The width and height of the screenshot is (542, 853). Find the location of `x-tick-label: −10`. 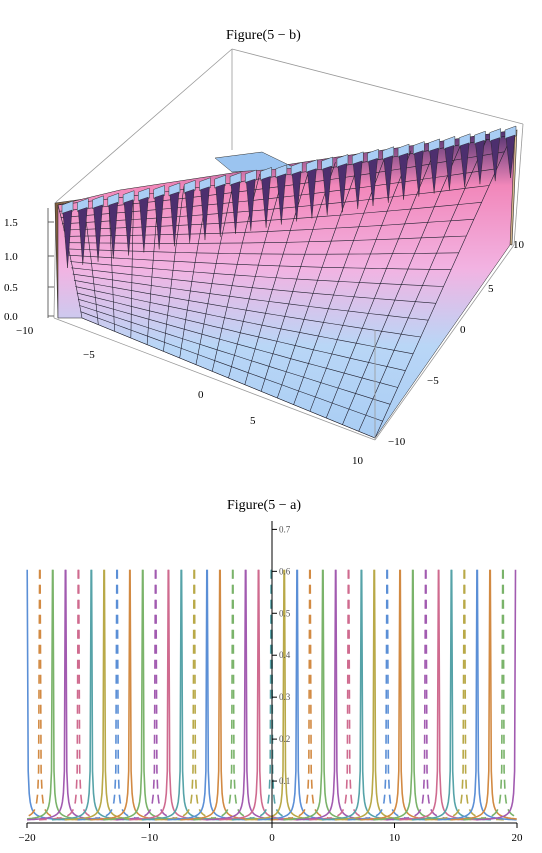

x-tick-label: −10 is located at coordinates (150, 838).